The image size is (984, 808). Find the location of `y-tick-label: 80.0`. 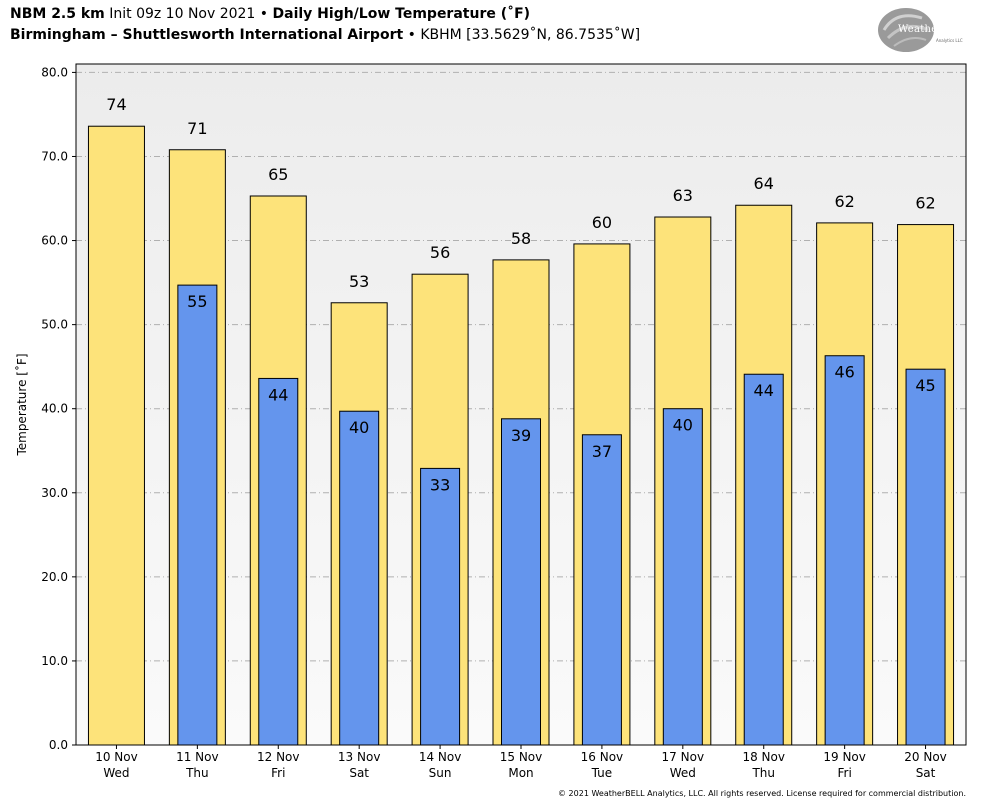

y-tick-label: 80.0 is located at coordinates (54, 72).